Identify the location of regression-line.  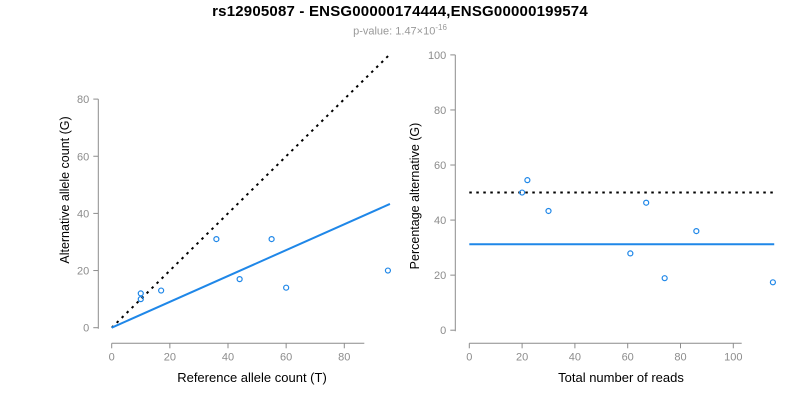
(251, 266).